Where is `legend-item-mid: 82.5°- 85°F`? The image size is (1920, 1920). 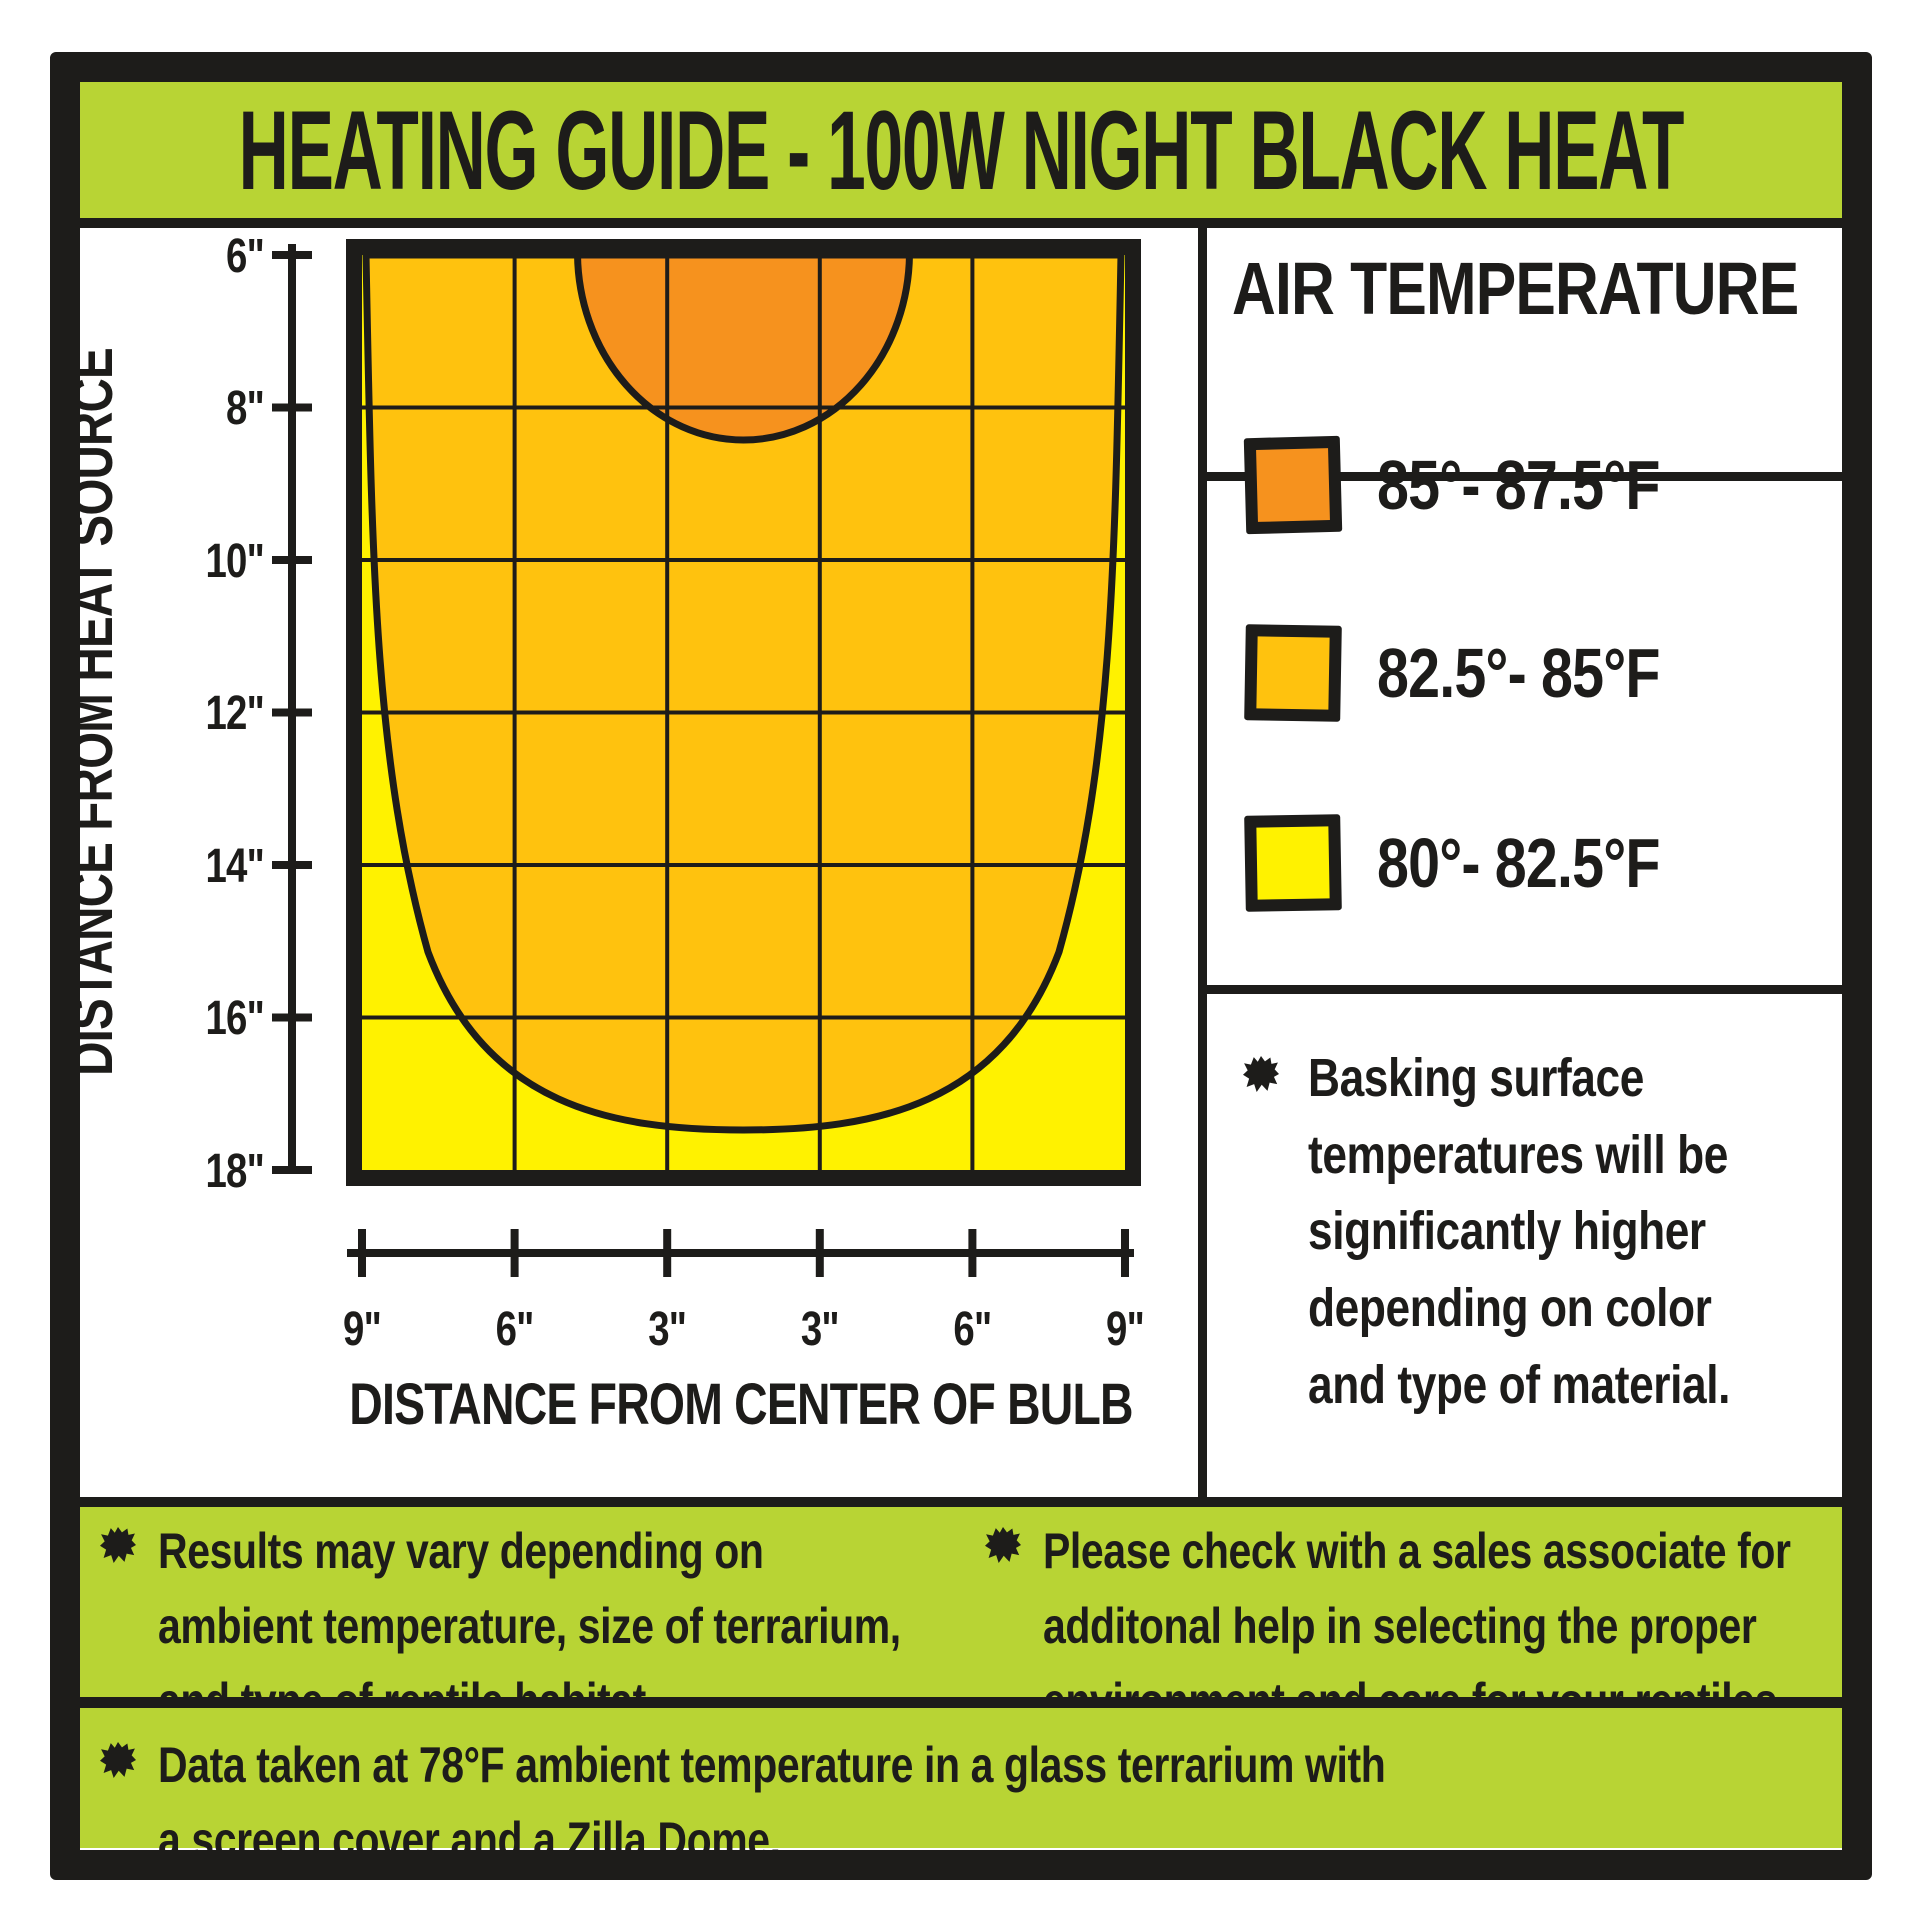
legend-item-mid: 82.5°- 85°F is located at coordinates (1483, 673).